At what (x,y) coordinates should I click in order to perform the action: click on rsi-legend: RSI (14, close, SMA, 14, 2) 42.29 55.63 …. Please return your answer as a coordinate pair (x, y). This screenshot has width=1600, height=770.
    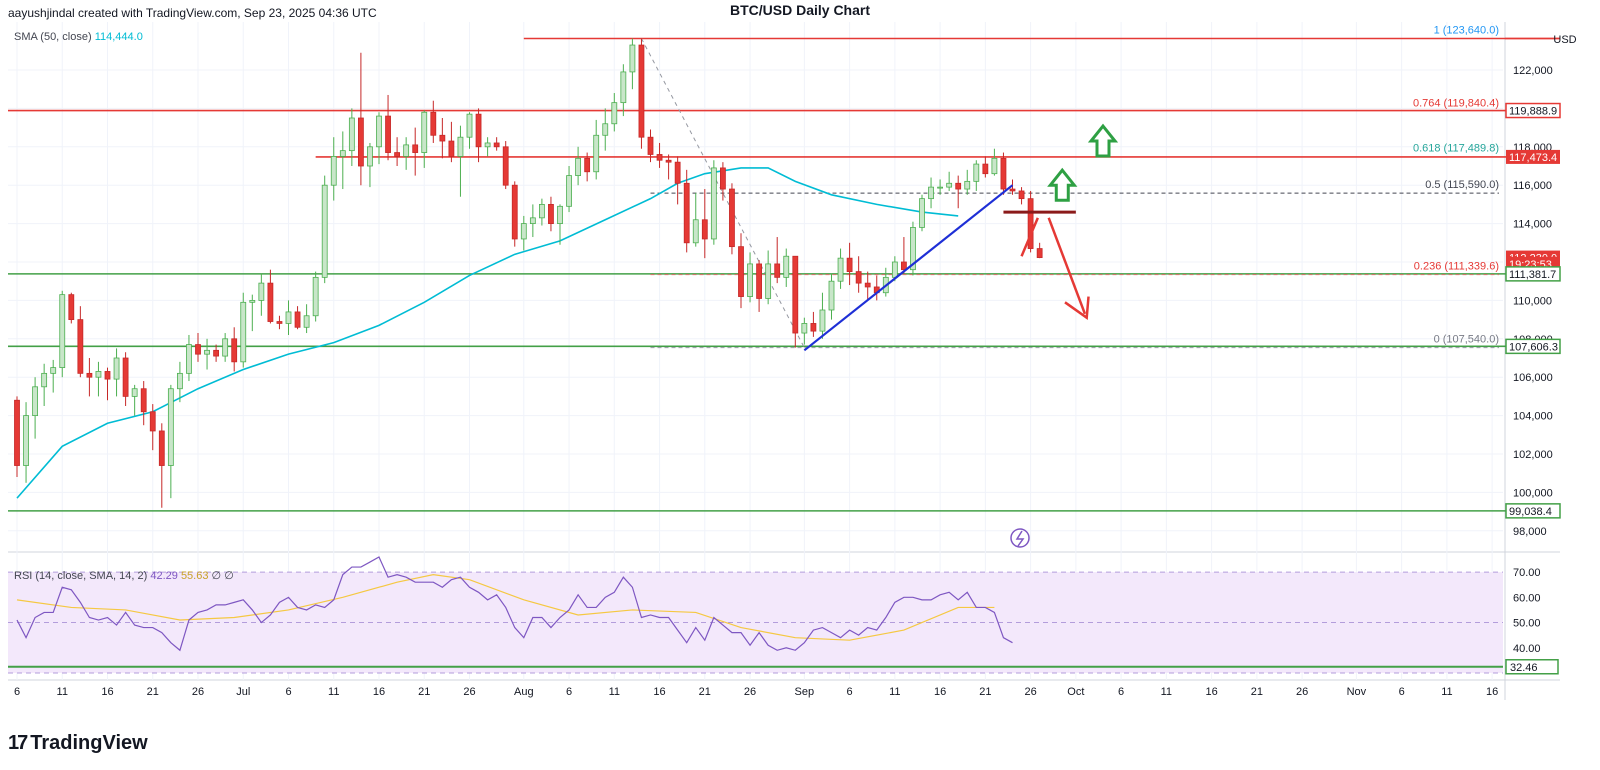
    Looking at the image, I should click on (124, 575).